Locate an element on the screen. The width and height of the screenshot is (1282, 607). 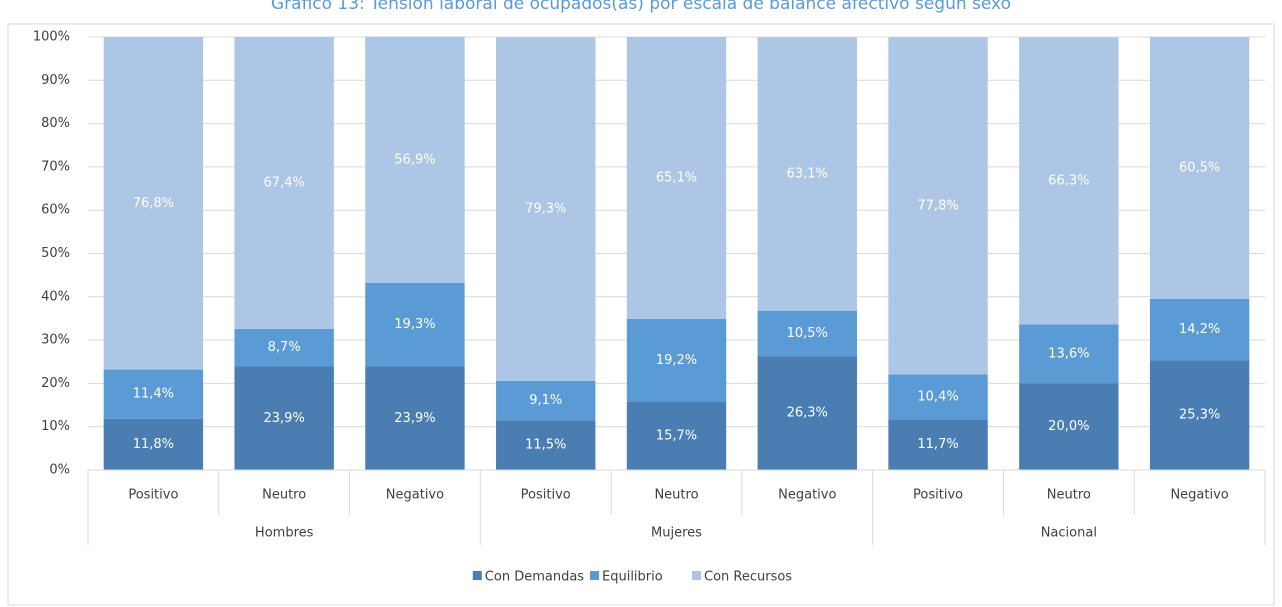
y-tick-label: 100% is located at coordinates (51, 37).